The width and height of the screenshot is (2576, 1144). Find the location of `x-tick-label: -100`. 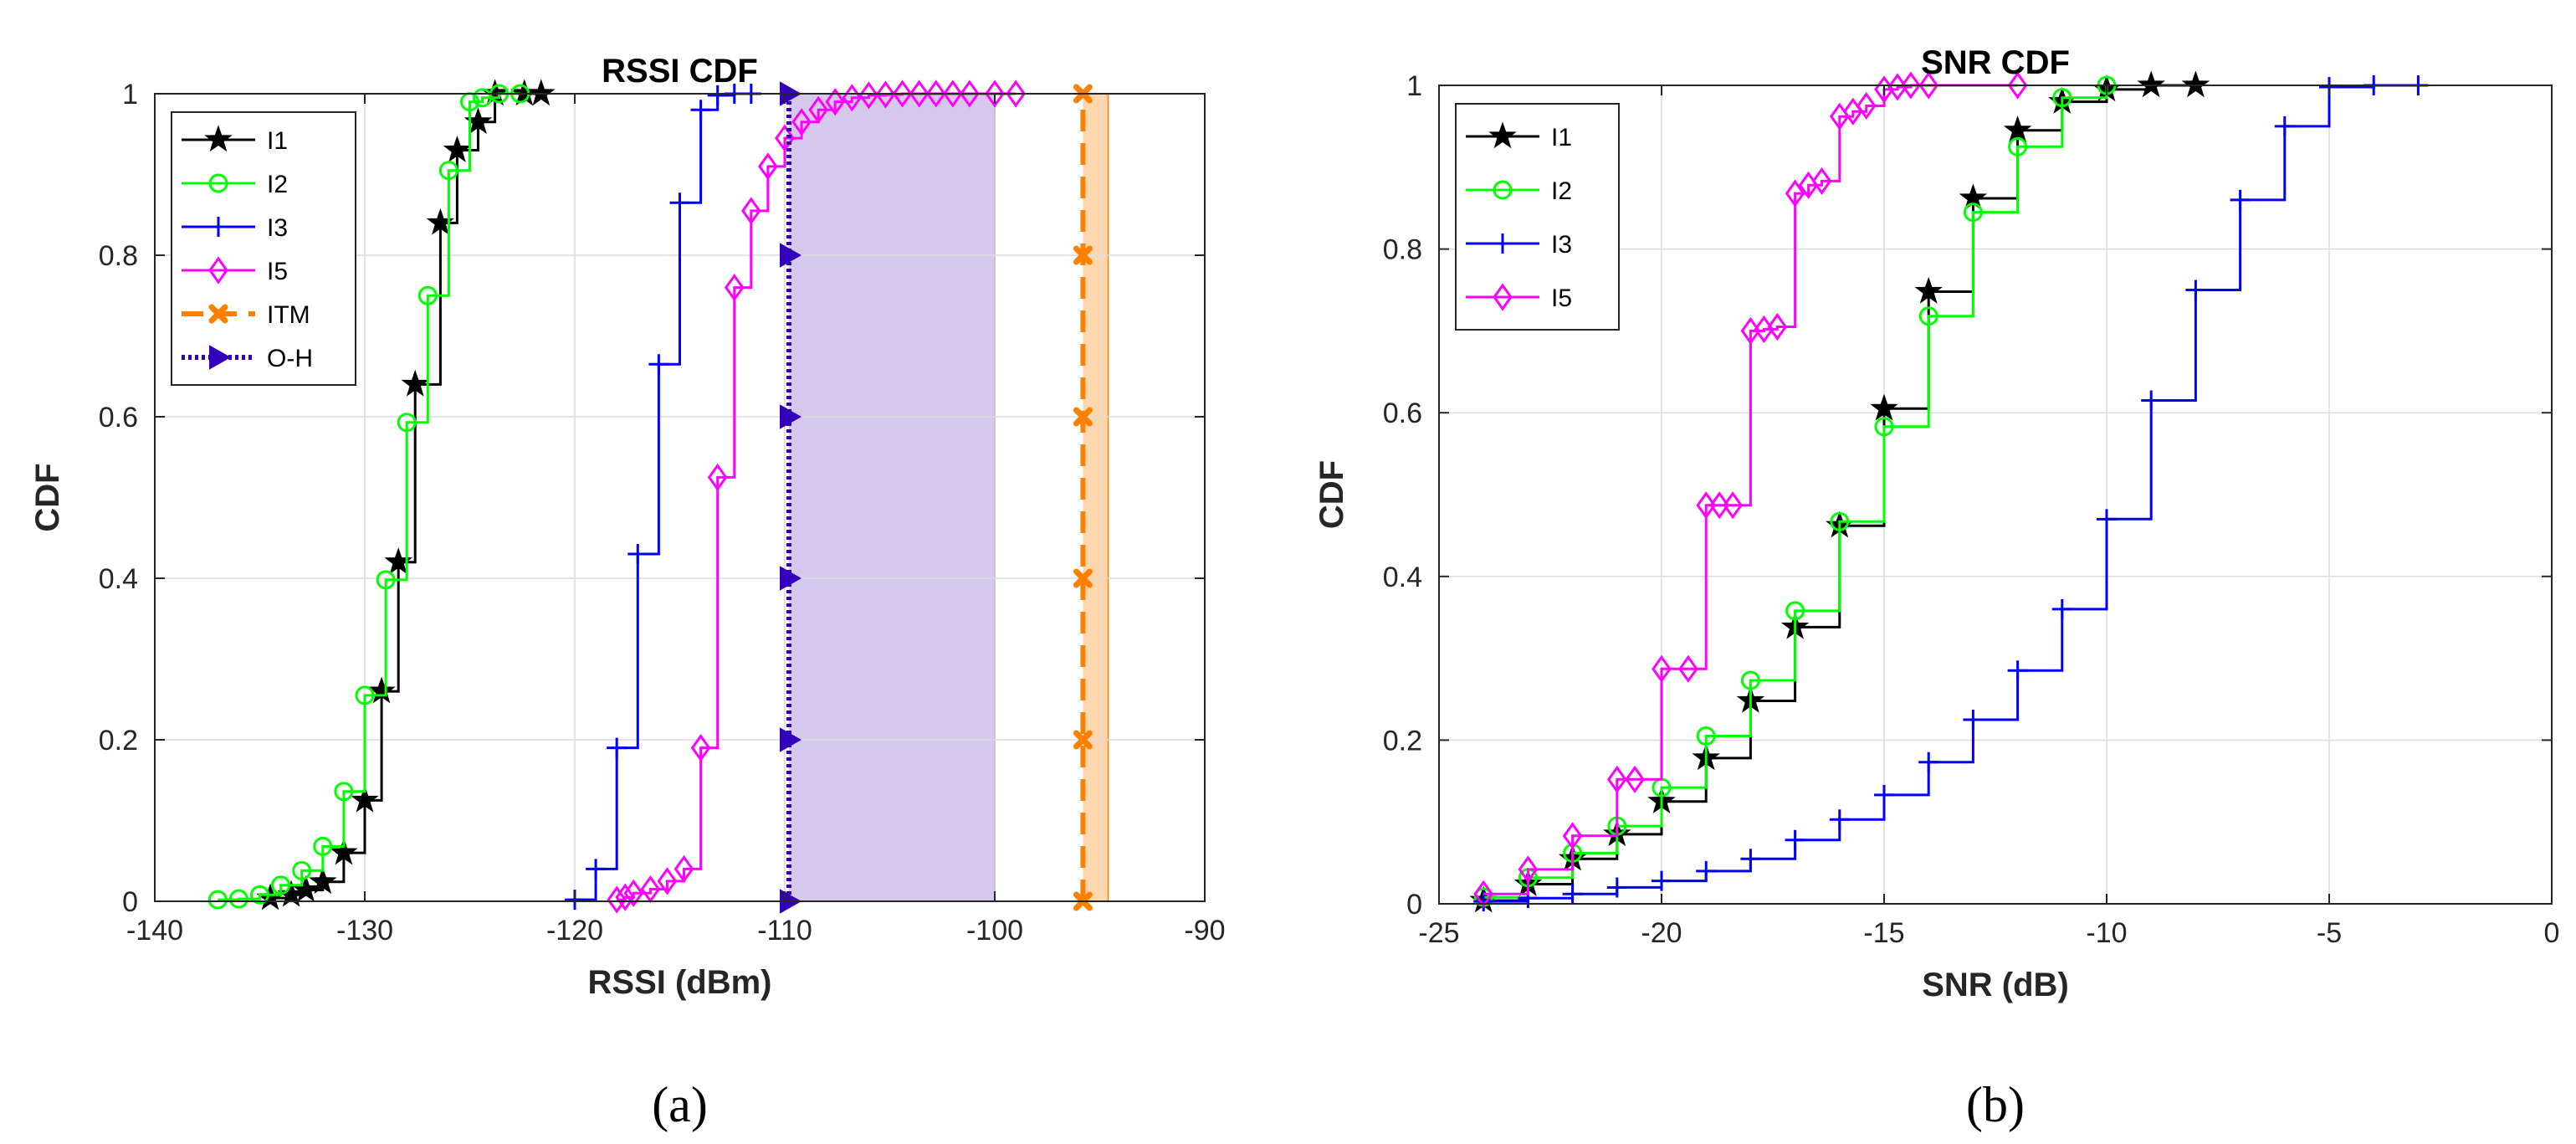

x-tick-label: -100 is located at coordinates (995, 931).